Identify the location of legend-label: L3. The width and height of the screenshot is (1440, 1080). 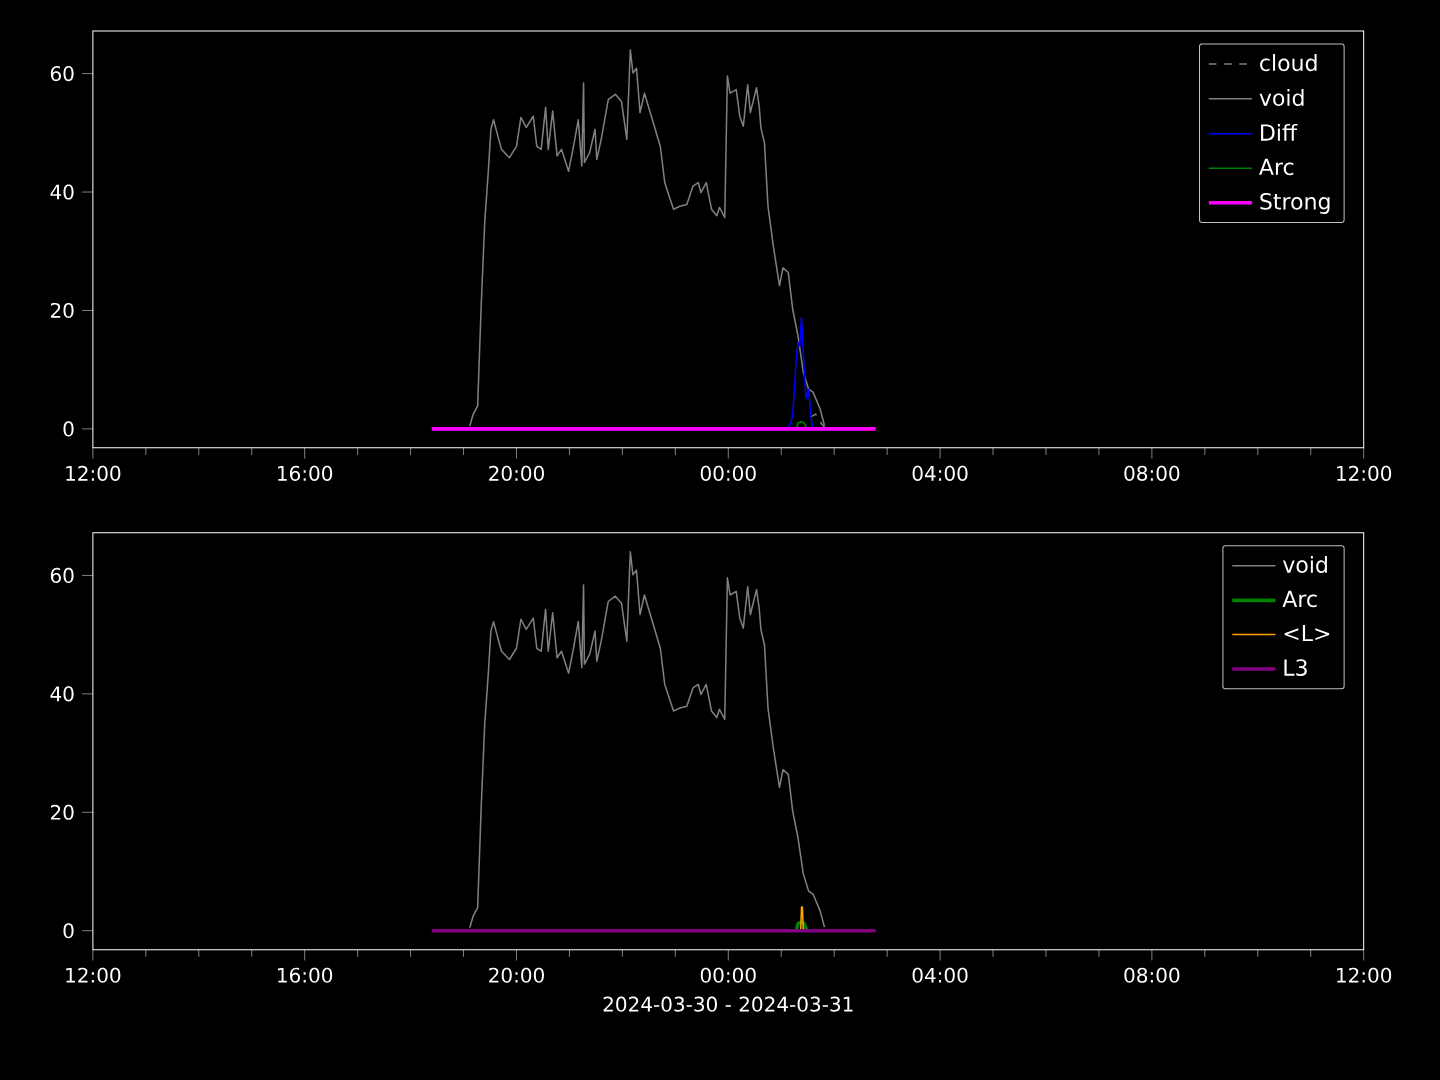
(1295, 667).